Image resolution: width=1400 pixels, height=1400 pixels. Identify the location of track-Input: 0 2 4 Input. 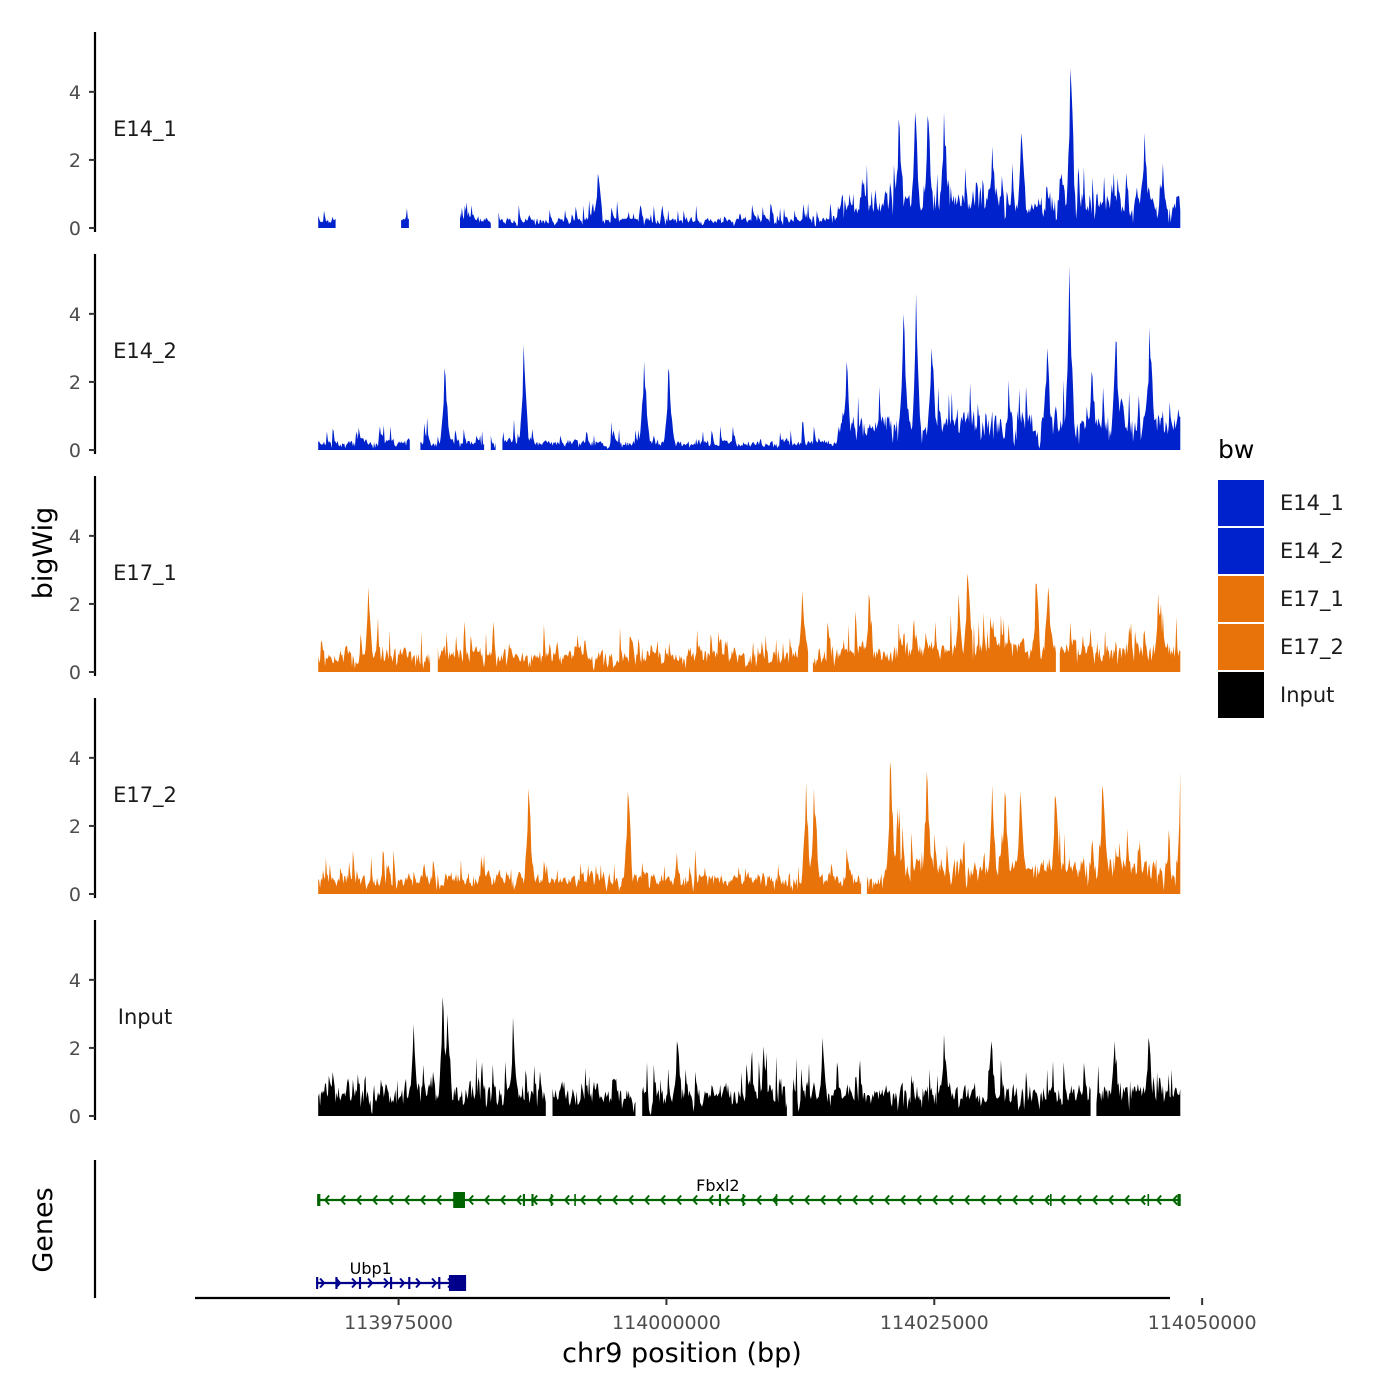
(625, 1024).